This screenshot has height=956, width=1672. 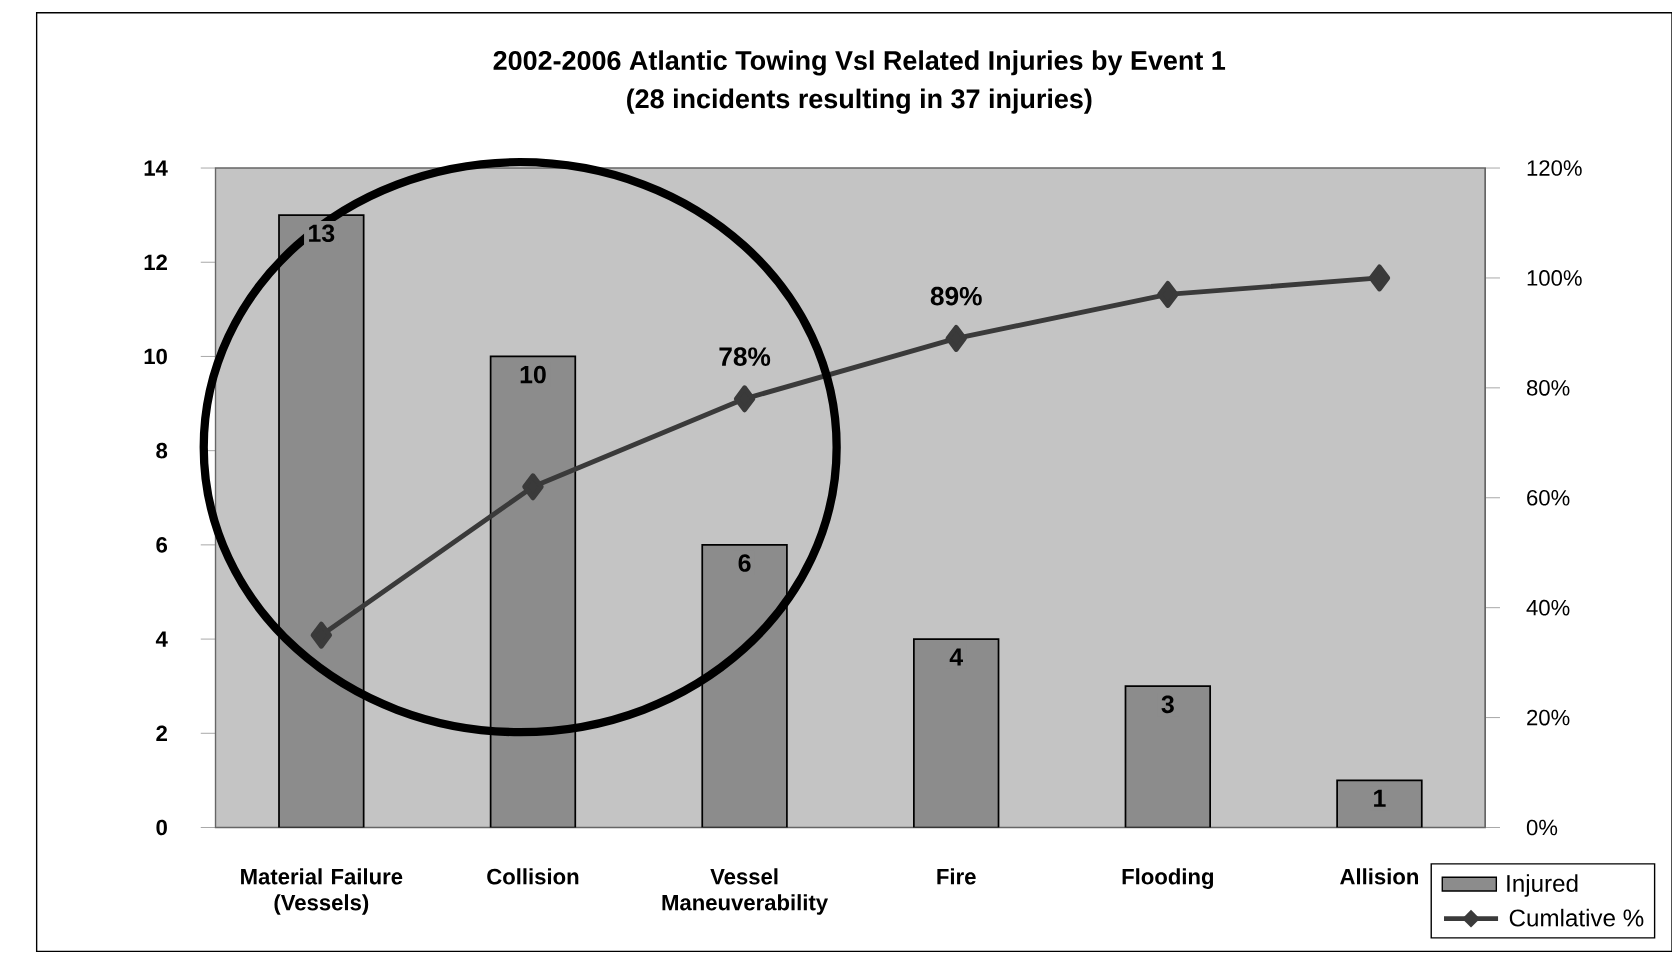 I want to click on legend-label: Cumlative %, so click(x=1576, y=917).